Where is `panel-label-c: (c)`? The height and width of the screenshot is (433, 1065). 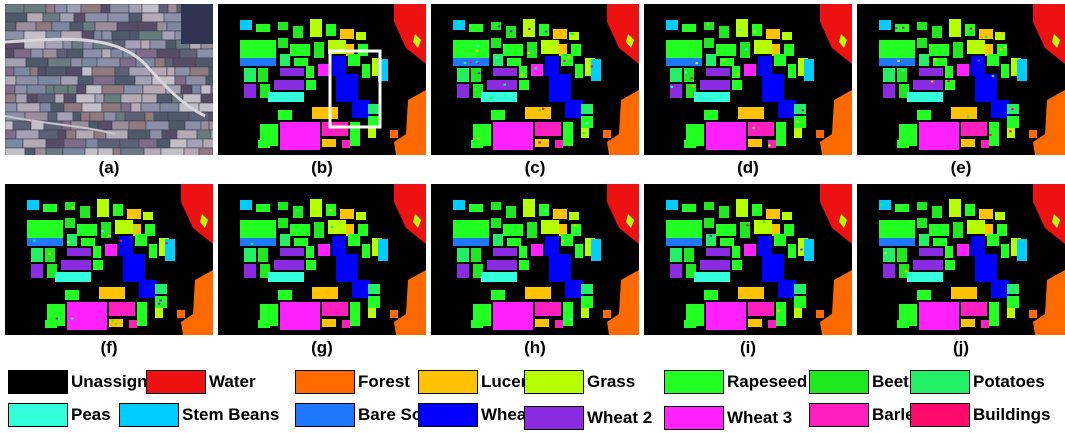
panel-label-c: (c) is located at coordinates (535, 167).